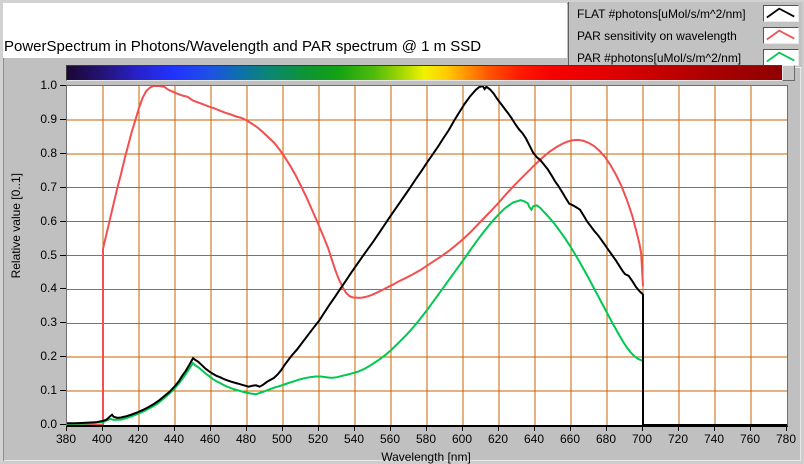  I want to click on y-tick-label: 0.3, so click(48, 322).